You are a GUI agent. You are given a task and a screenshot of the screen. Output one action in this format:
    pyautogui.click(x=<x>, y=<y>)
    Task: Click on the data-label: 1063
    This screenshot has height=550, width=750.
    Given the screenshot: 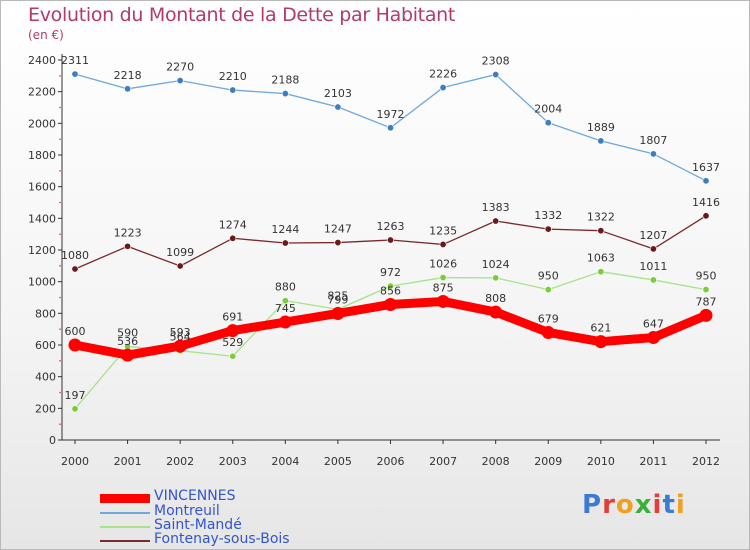 What is the action you would take?
    pyautogui.click(x=601, y=258)
    